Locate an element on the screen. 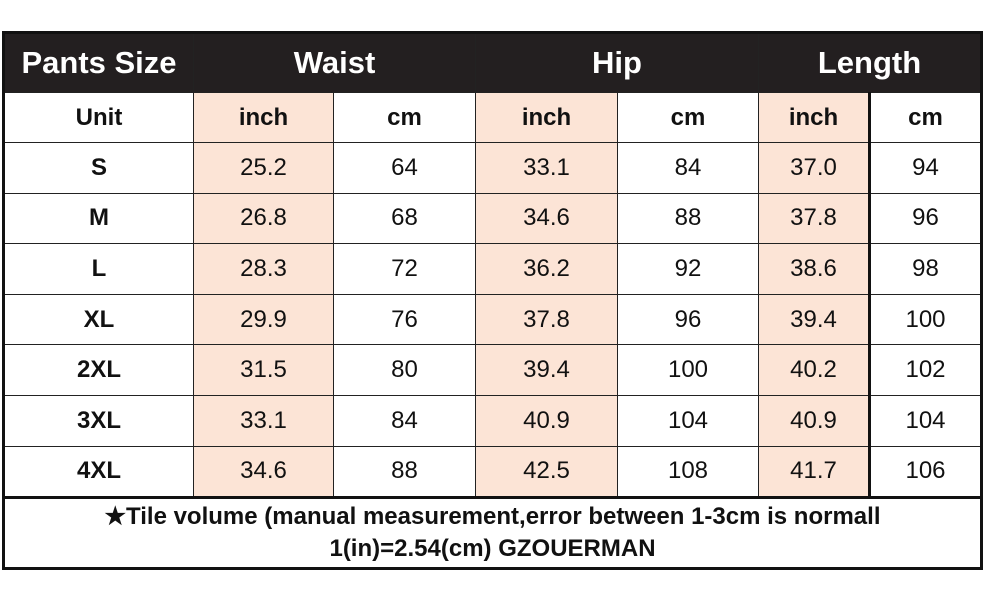  cell-hip-in: 37.8 is located at coordinates (546, 319).